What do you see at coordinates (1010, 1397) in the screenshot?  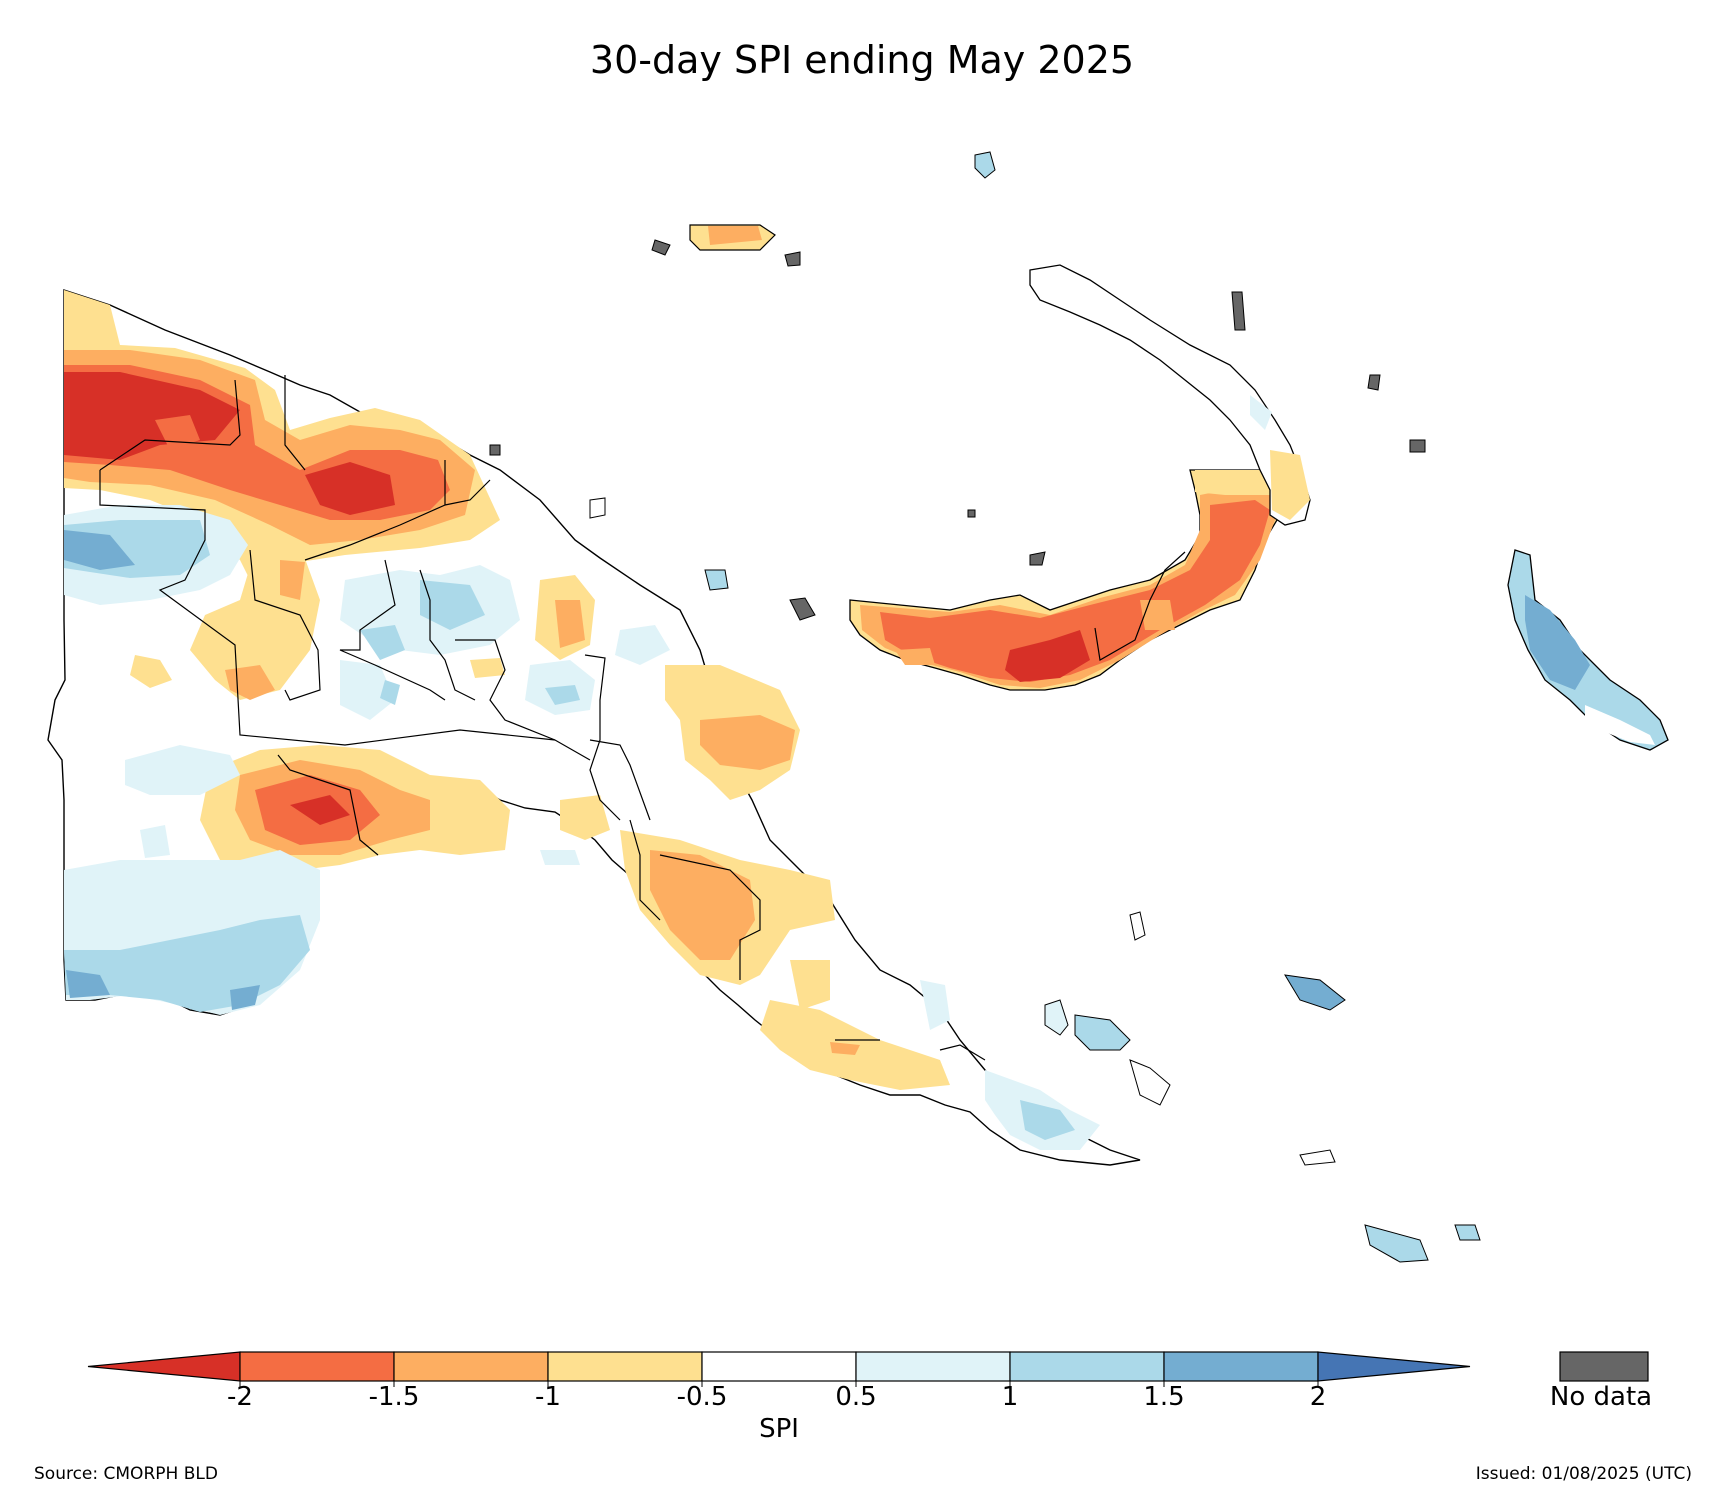 I see `colorbar-tick-label: 1` at bounding box center [1010, 1397].